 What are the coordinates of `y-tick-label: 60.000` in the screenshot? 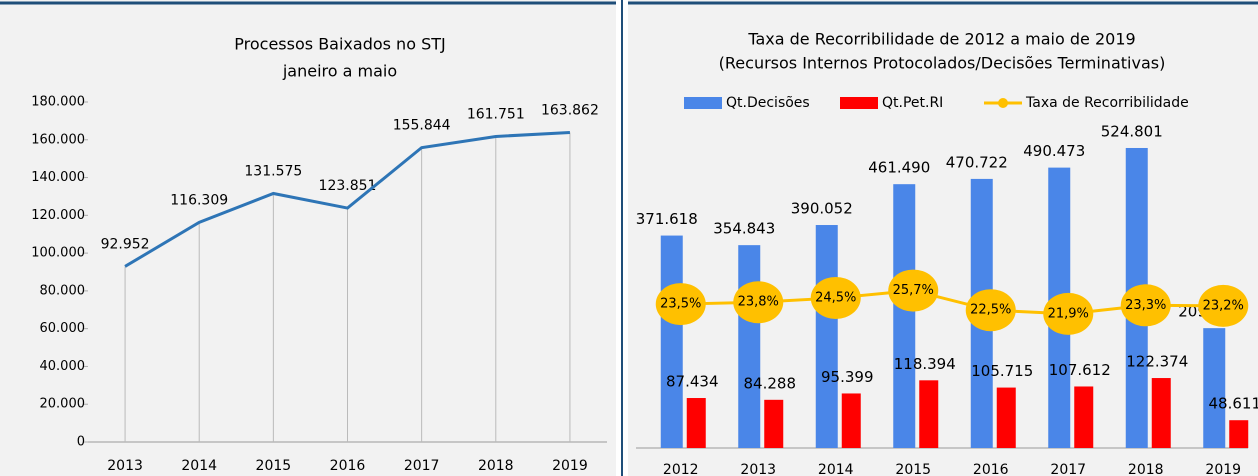 It's located at (63, 328).